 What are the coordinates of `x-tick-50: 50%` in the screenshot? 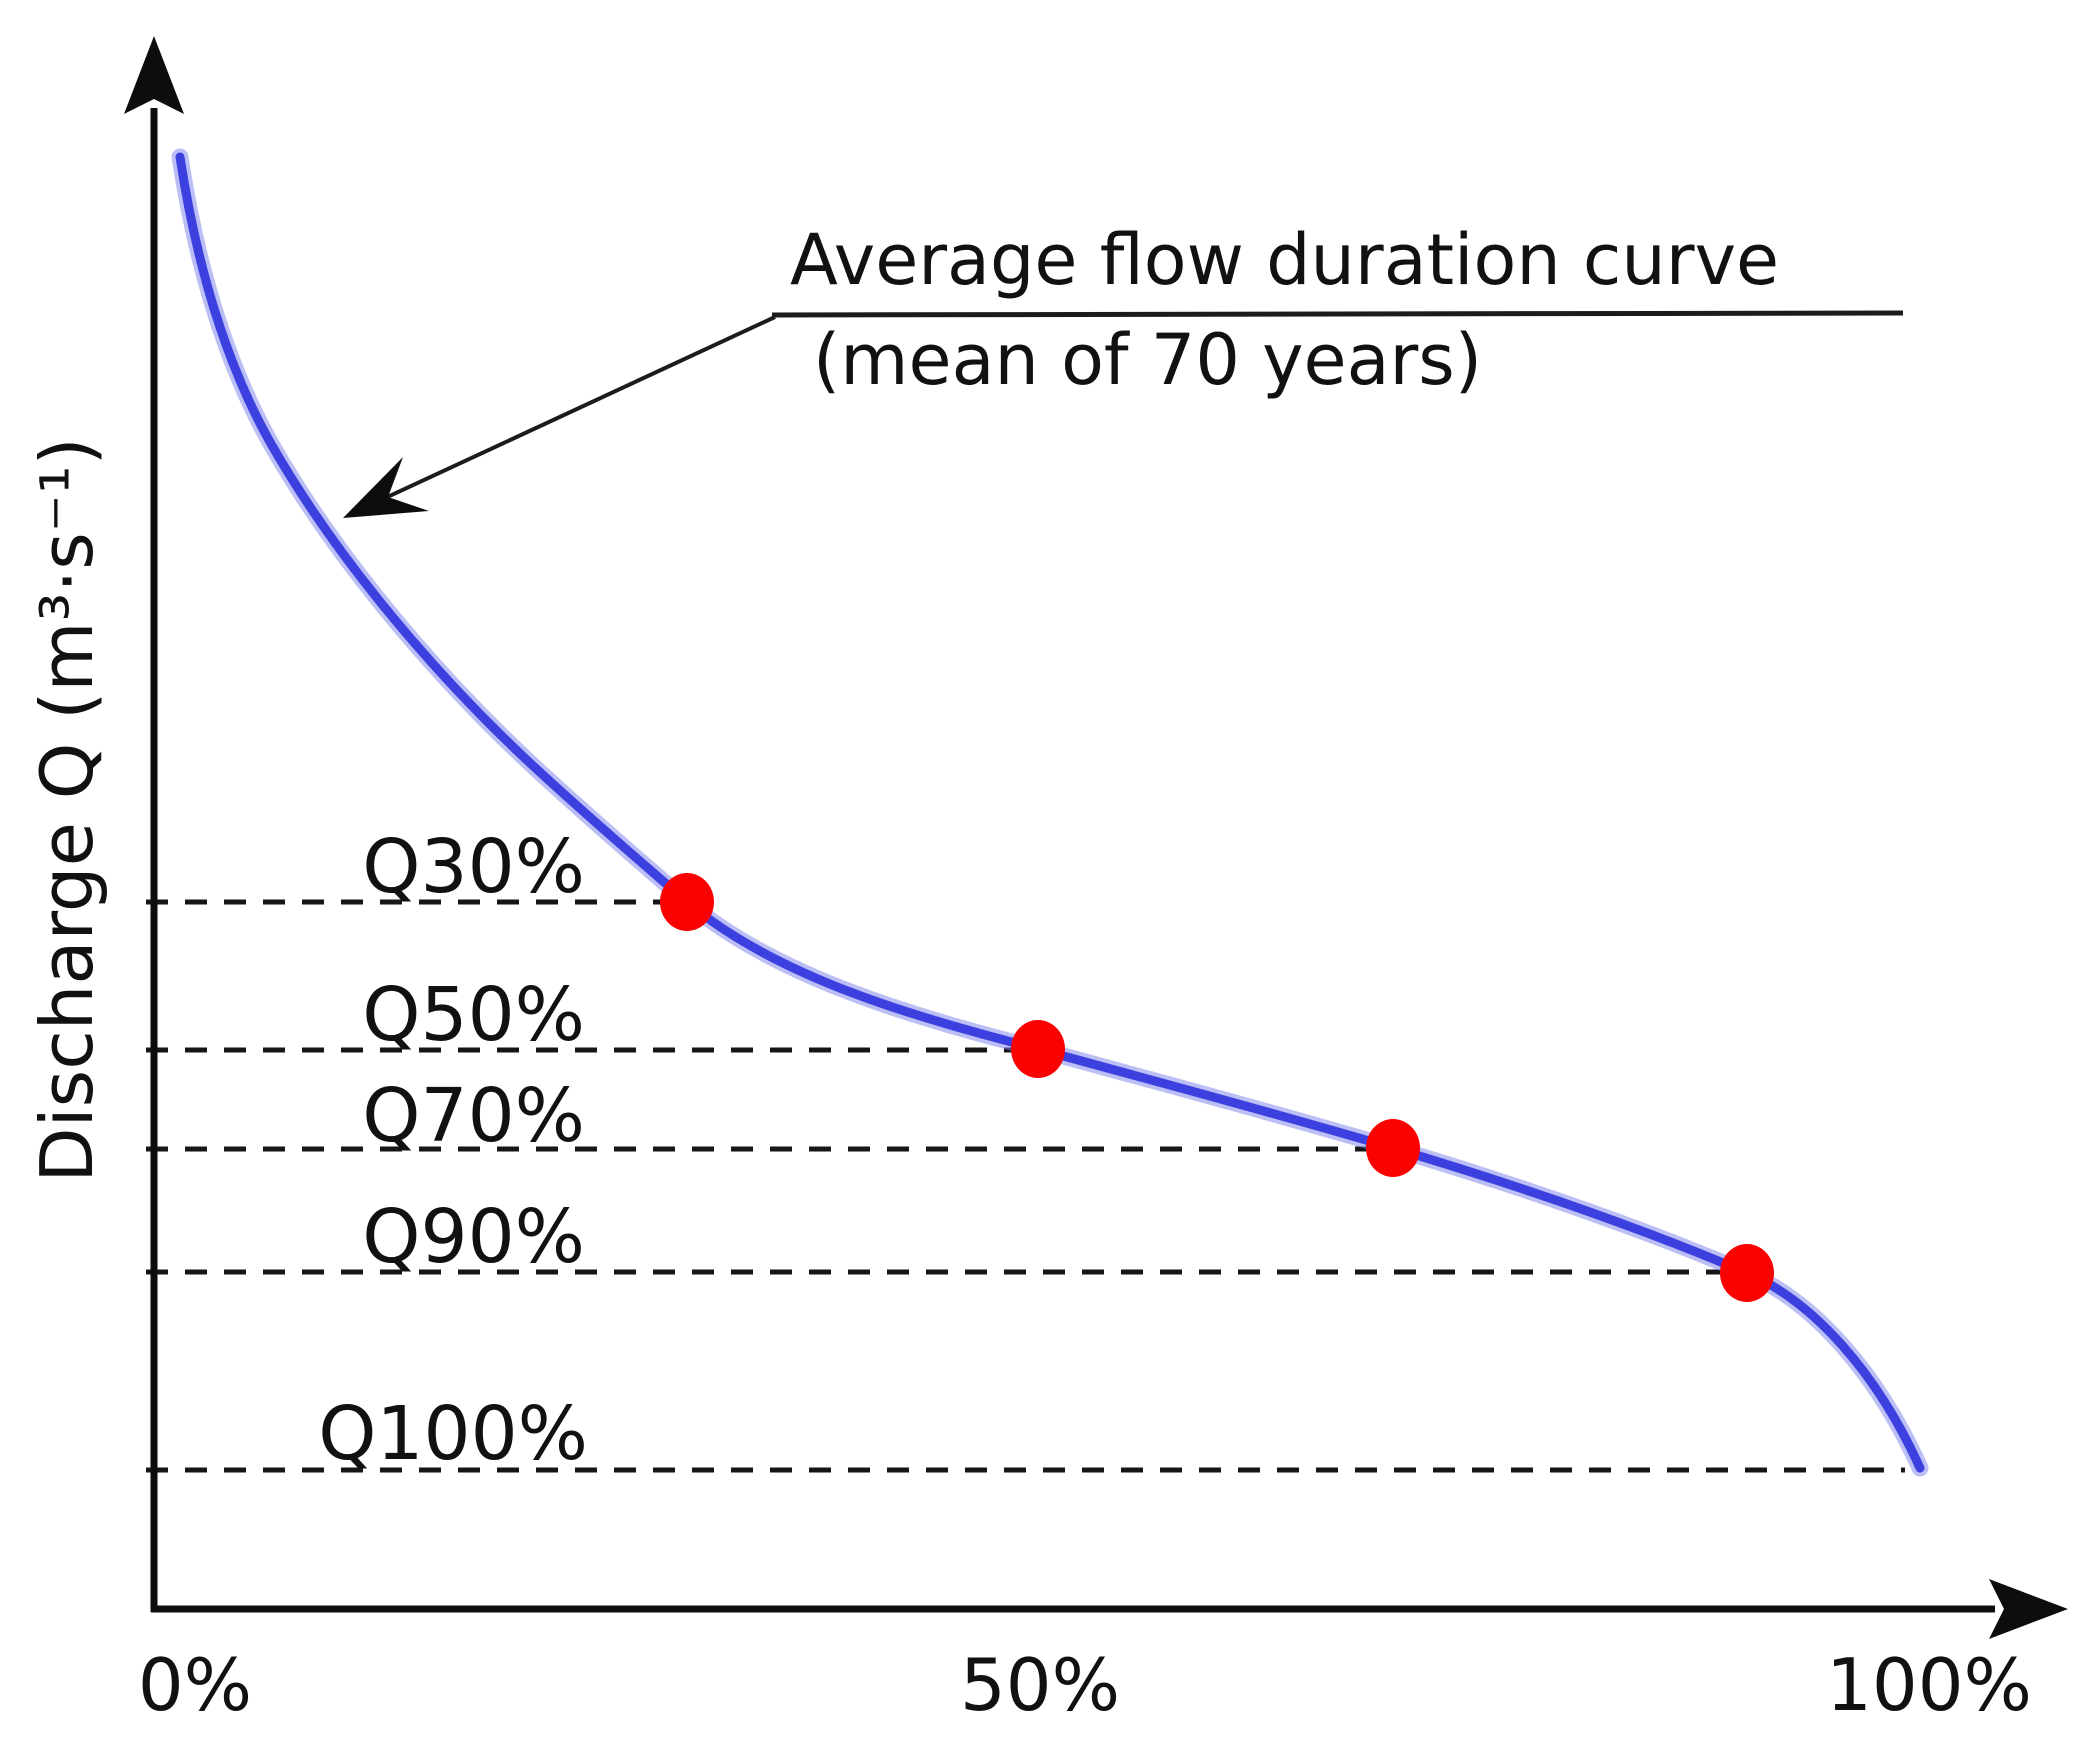 It's located at (1040, 1685).